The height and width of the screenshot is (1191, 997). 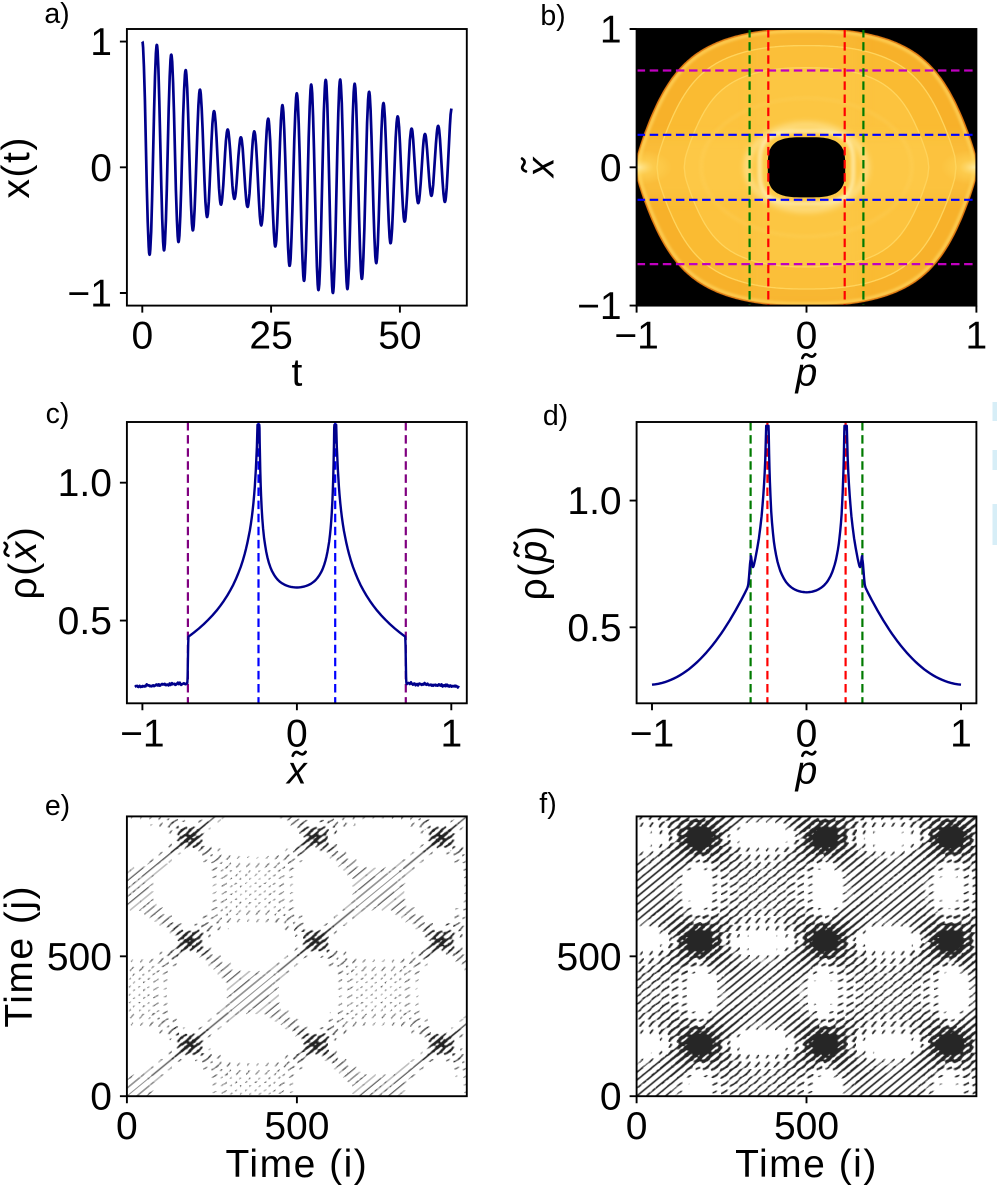 What do you see at coordinates (20, 956) in the screenshot?
I see `svg-text: Time (j)` at bounding box center [20, 956].